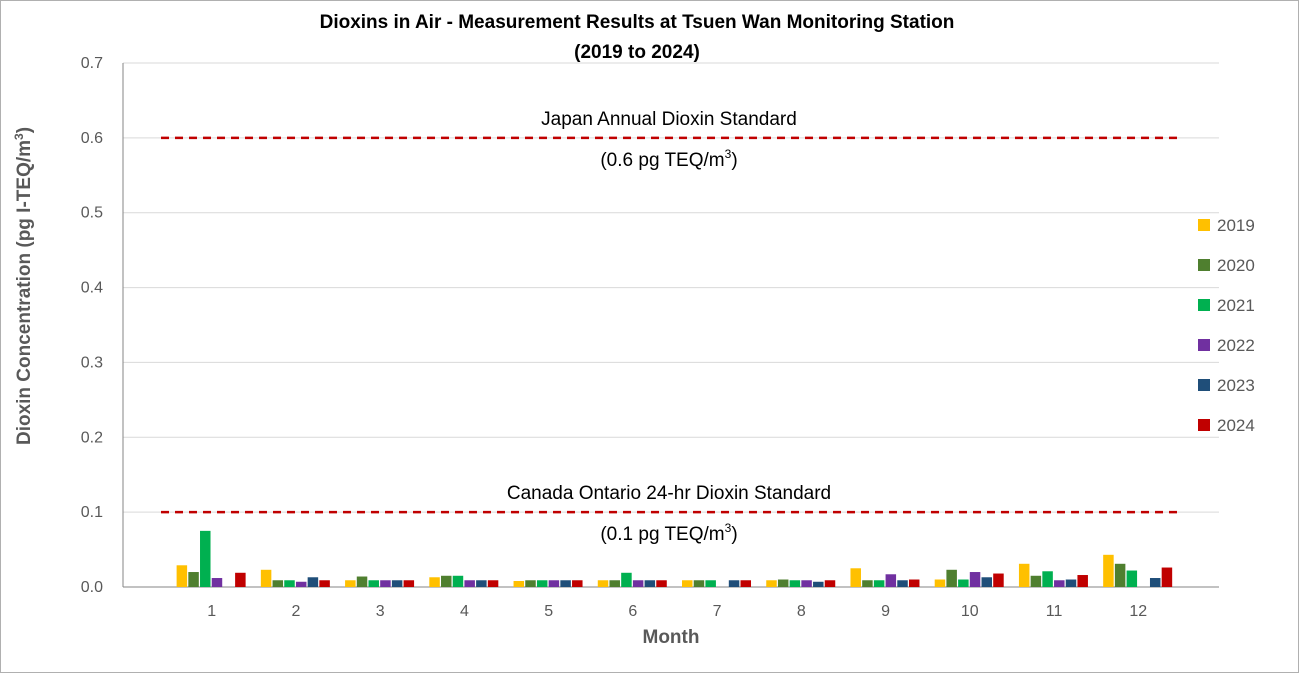  What do you see at coordinates (1236, 425) in the screenshot?
I see `legend-label: 2024` at bounding box center [1236, 425].